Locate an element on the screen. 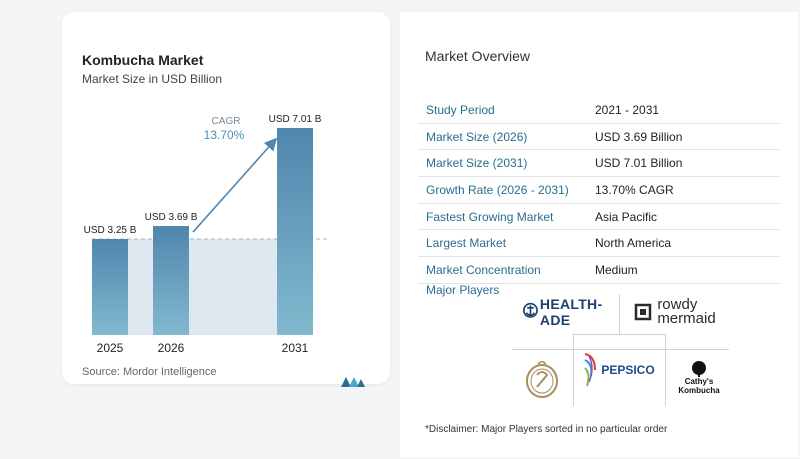  cathys-text: Cathy's is located at coordinates (699, 381).